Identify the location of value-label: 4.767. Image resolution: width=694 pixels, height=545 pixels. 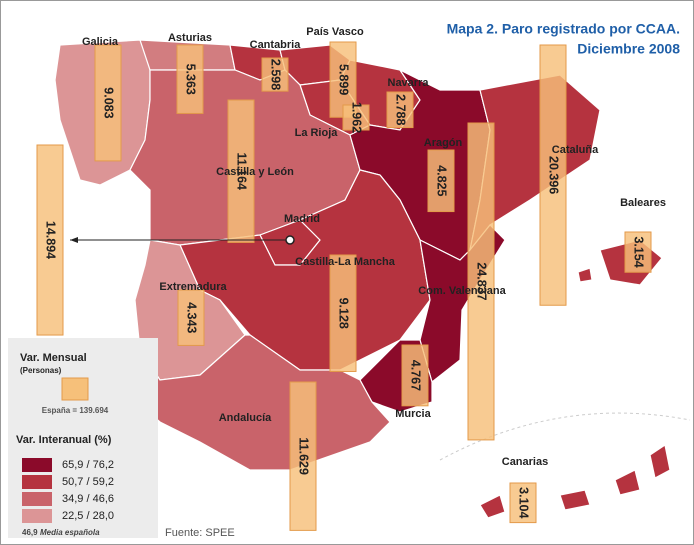
(416, 375).